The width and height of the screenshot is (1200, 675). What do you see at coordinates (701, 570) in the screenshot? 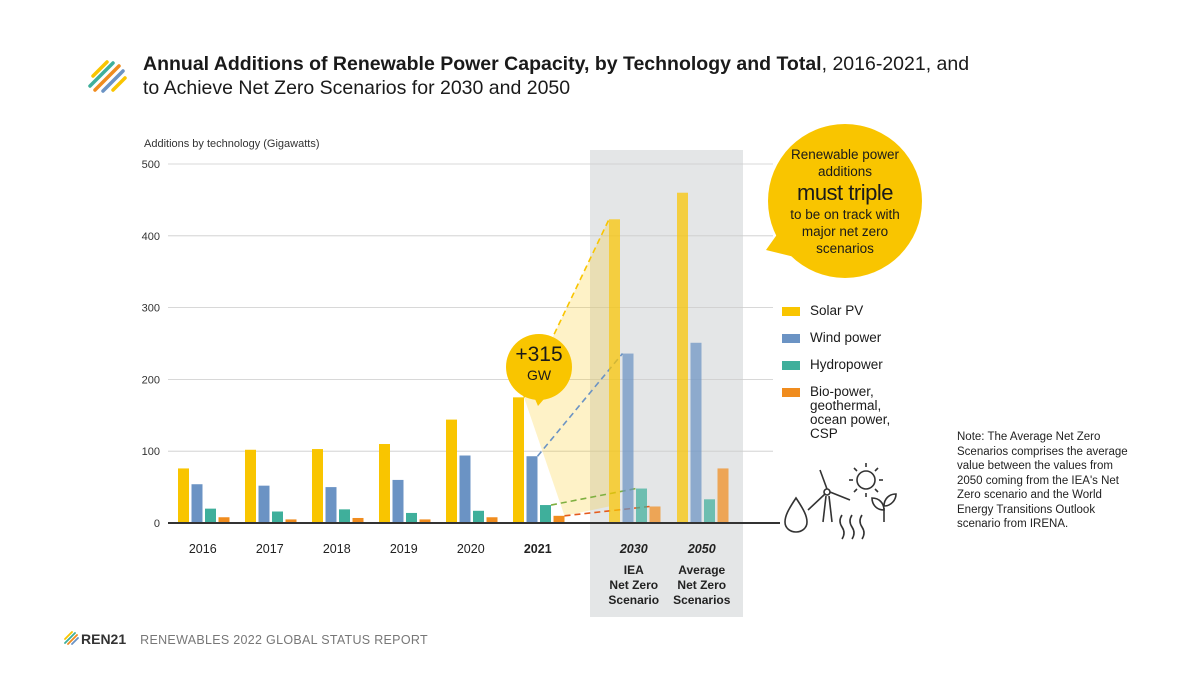
I see `x-sublabel: Average` at bounding box center [701, 570].